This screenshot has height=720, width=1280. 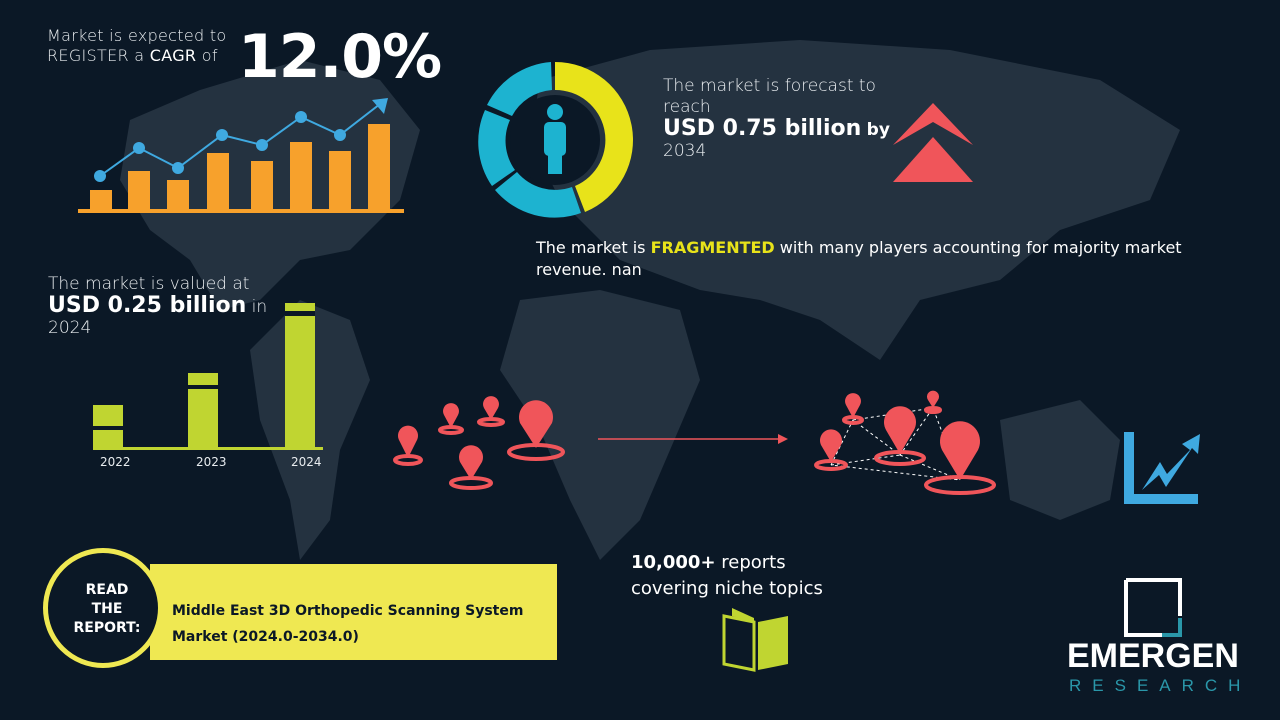 What do you see at coordinates (115, 462) in the screenshot?
I see `year-label-2022: 2022` at bounding box center [115, 462].